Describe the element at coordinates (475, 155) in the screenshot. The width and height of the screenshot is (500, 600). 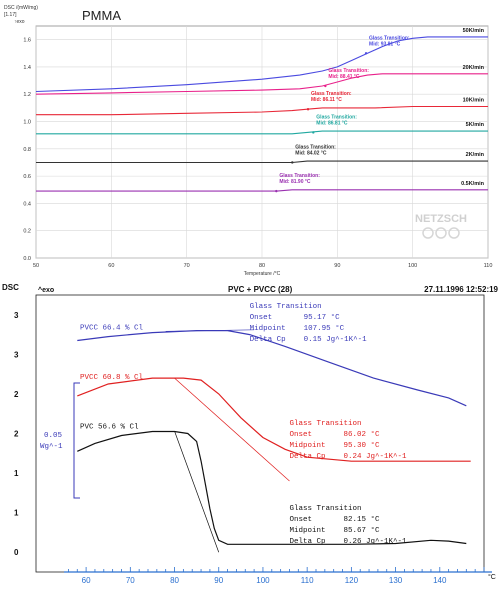
I see `series-rate-label: 2K/min` at that location.